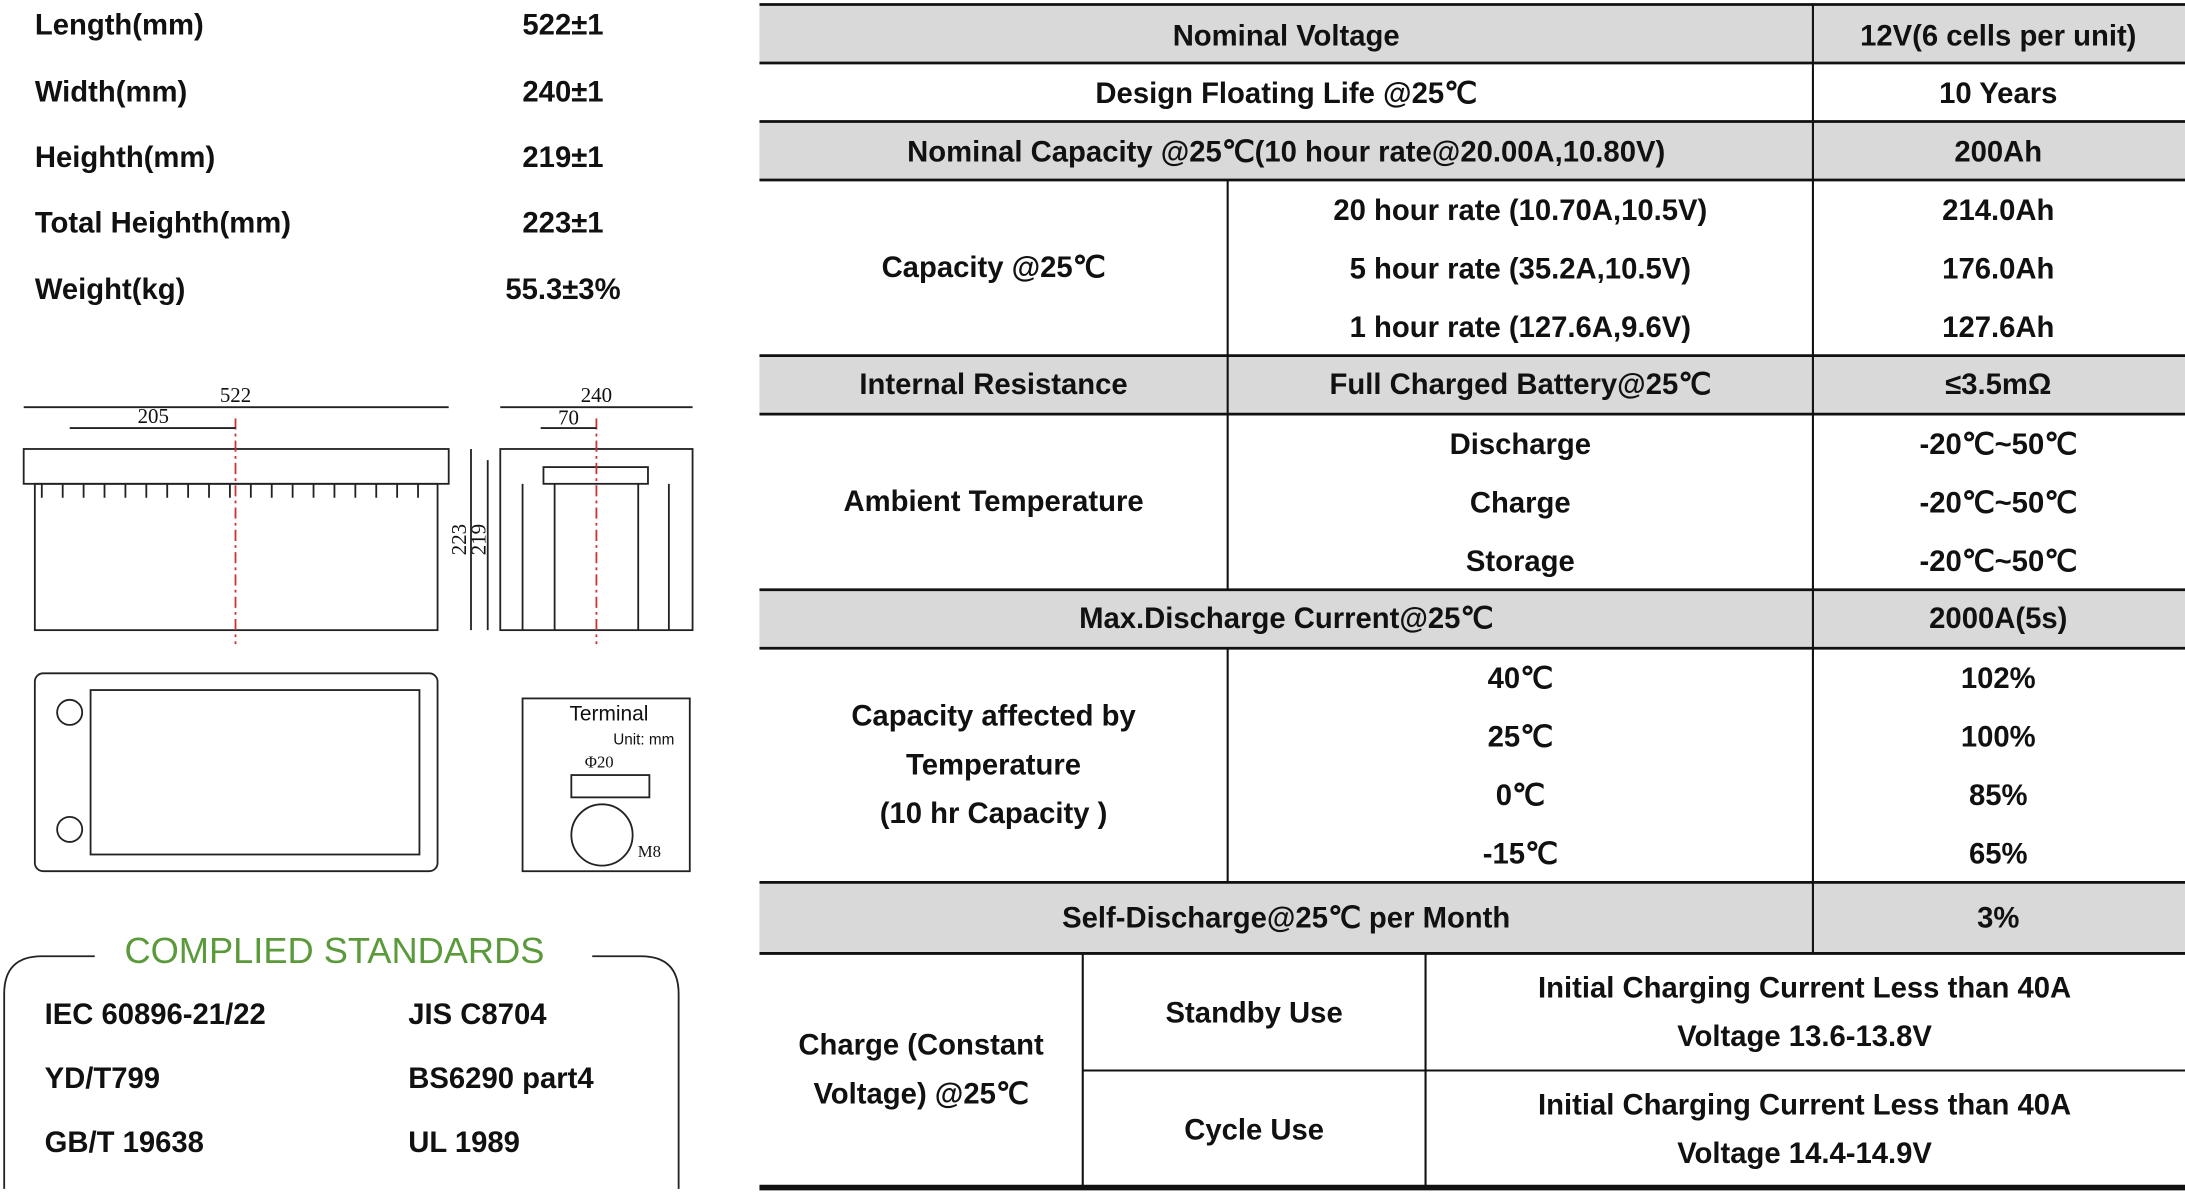 This screenshot has height=1192, width=2185. I want to click on spec-label: Charge (Constant, so click(921, 1046).